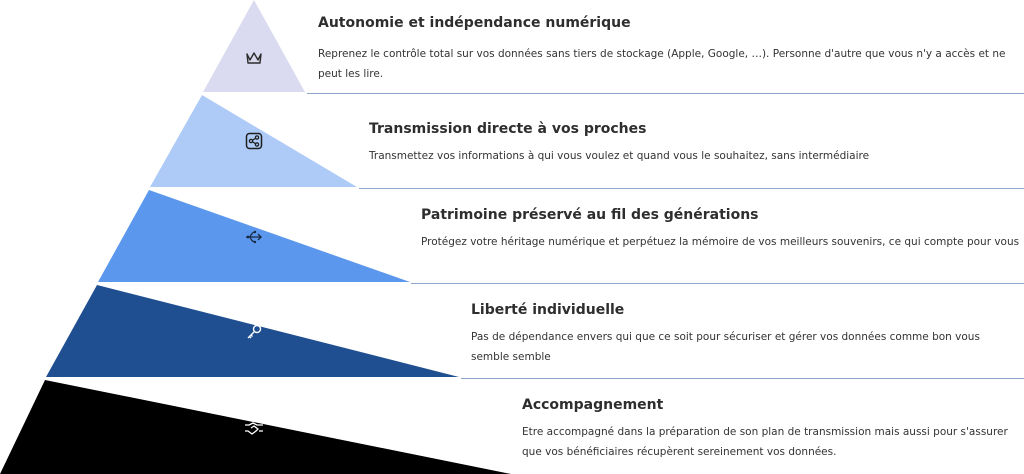 This screenshot has height=474, width=1024. I want to click on share-nodes-icon, so click(254, 141).